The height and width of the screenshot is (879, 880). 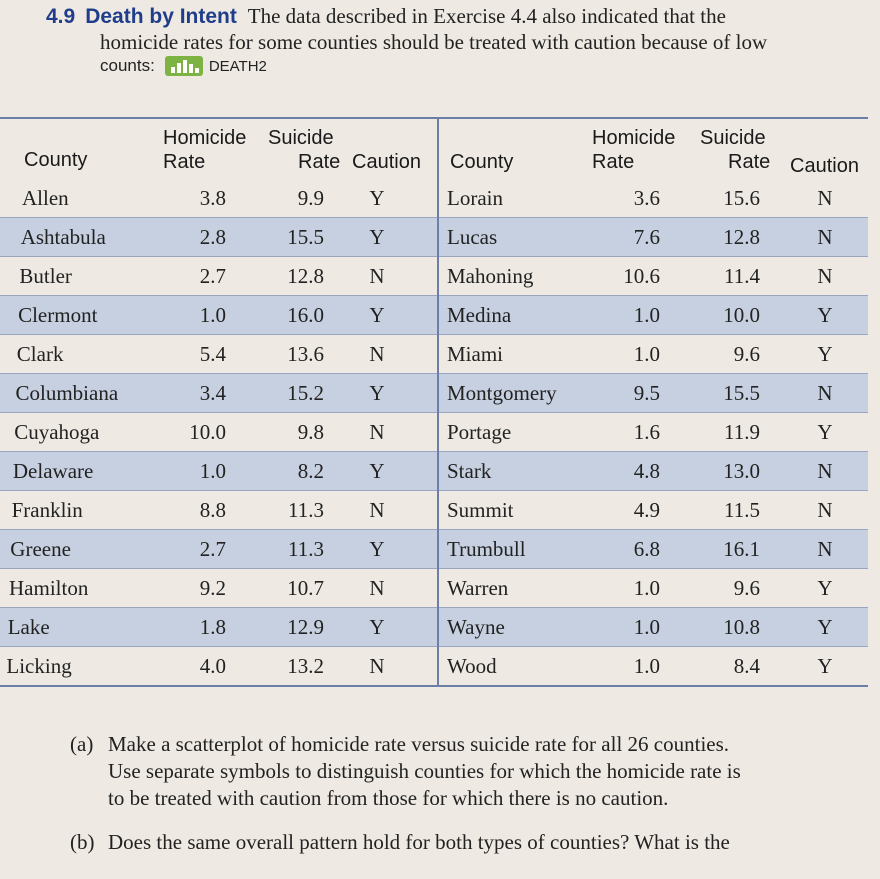 What do you see at coordinates (434, 118) in the screenshot?
I see `table-top-rule` at bounding box center [434, 118].